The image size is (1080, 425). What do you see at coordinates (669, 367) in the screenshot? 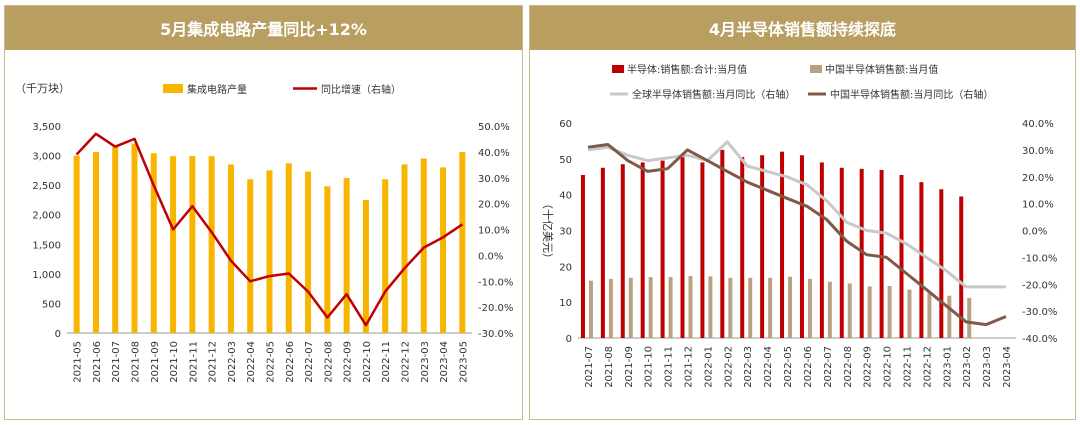
I see `x-tick-label: 2021-11` at bounding box center [669, 367].